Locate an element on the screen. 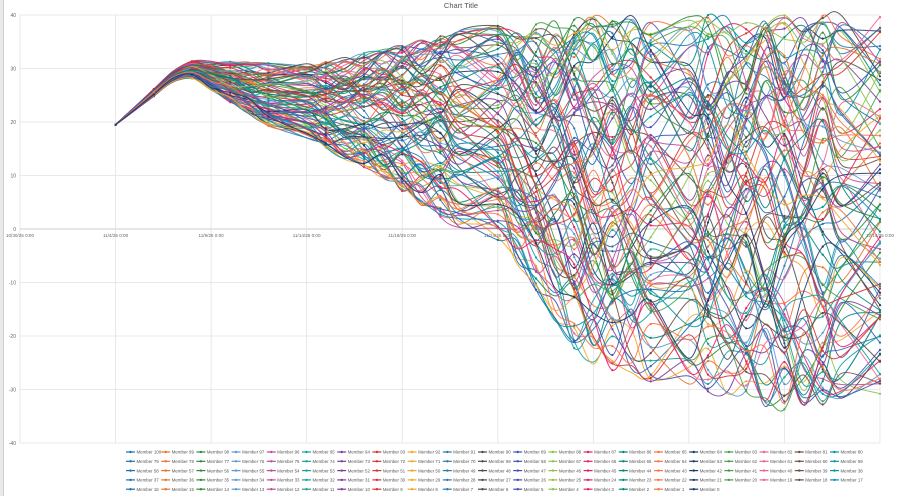  legend-item: Member 12 is located at coordinates (283, 489).